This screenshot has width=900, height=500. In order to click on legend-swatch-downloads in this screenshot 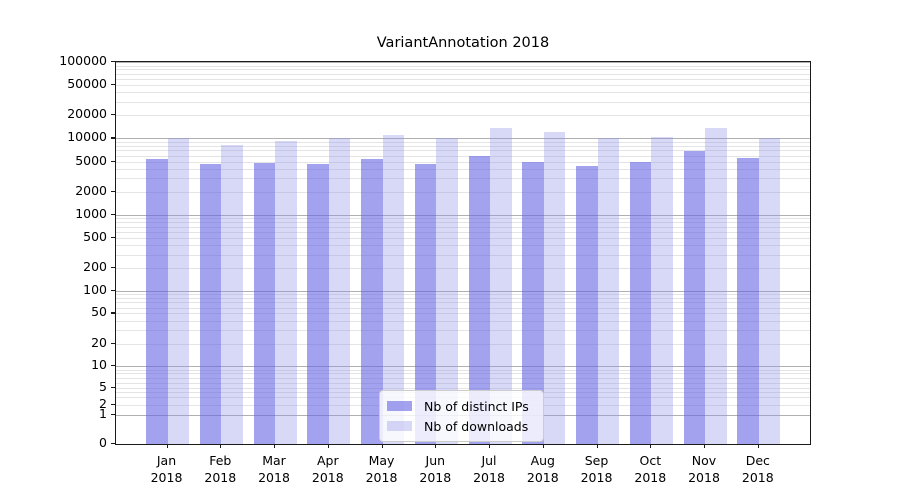, I will do `click(399, 426)`.